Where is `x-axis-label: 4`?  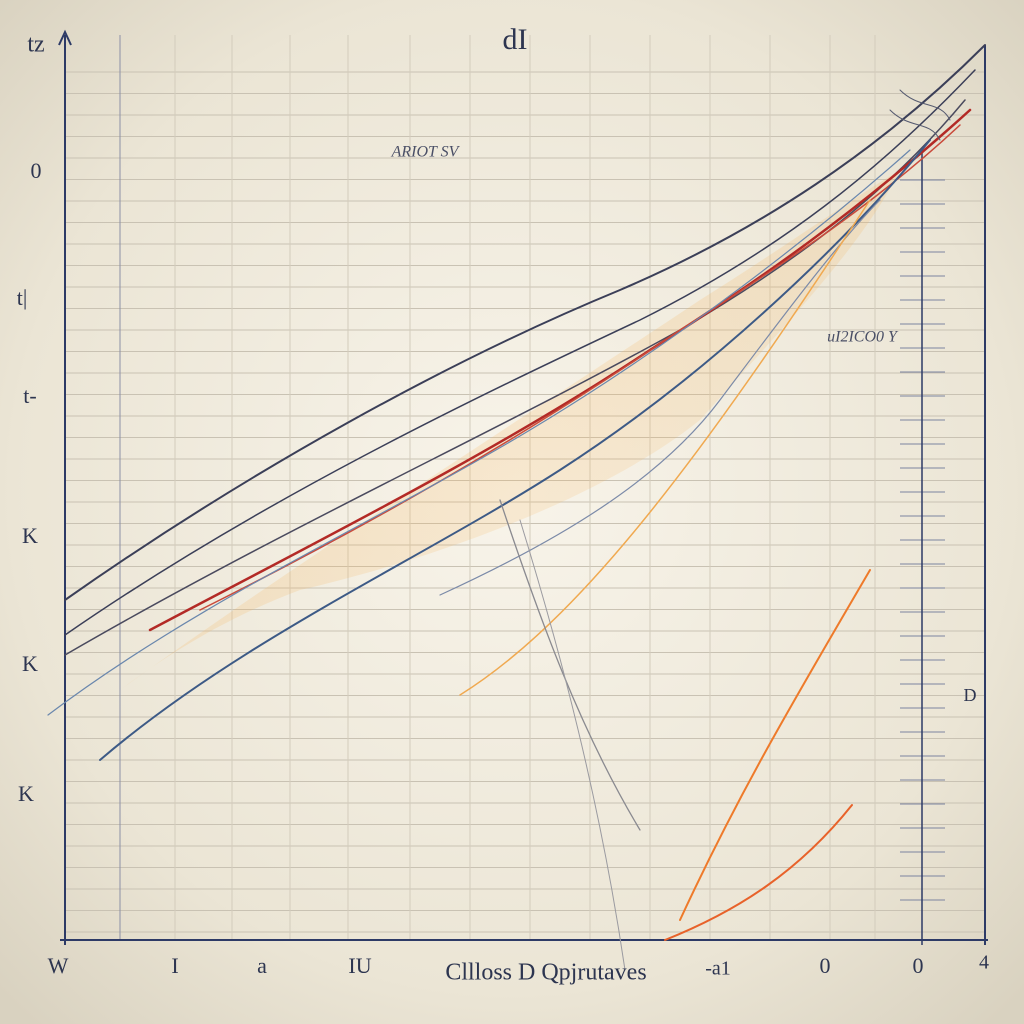
x-axis-label: 4 is located at coordinates (984, 963).